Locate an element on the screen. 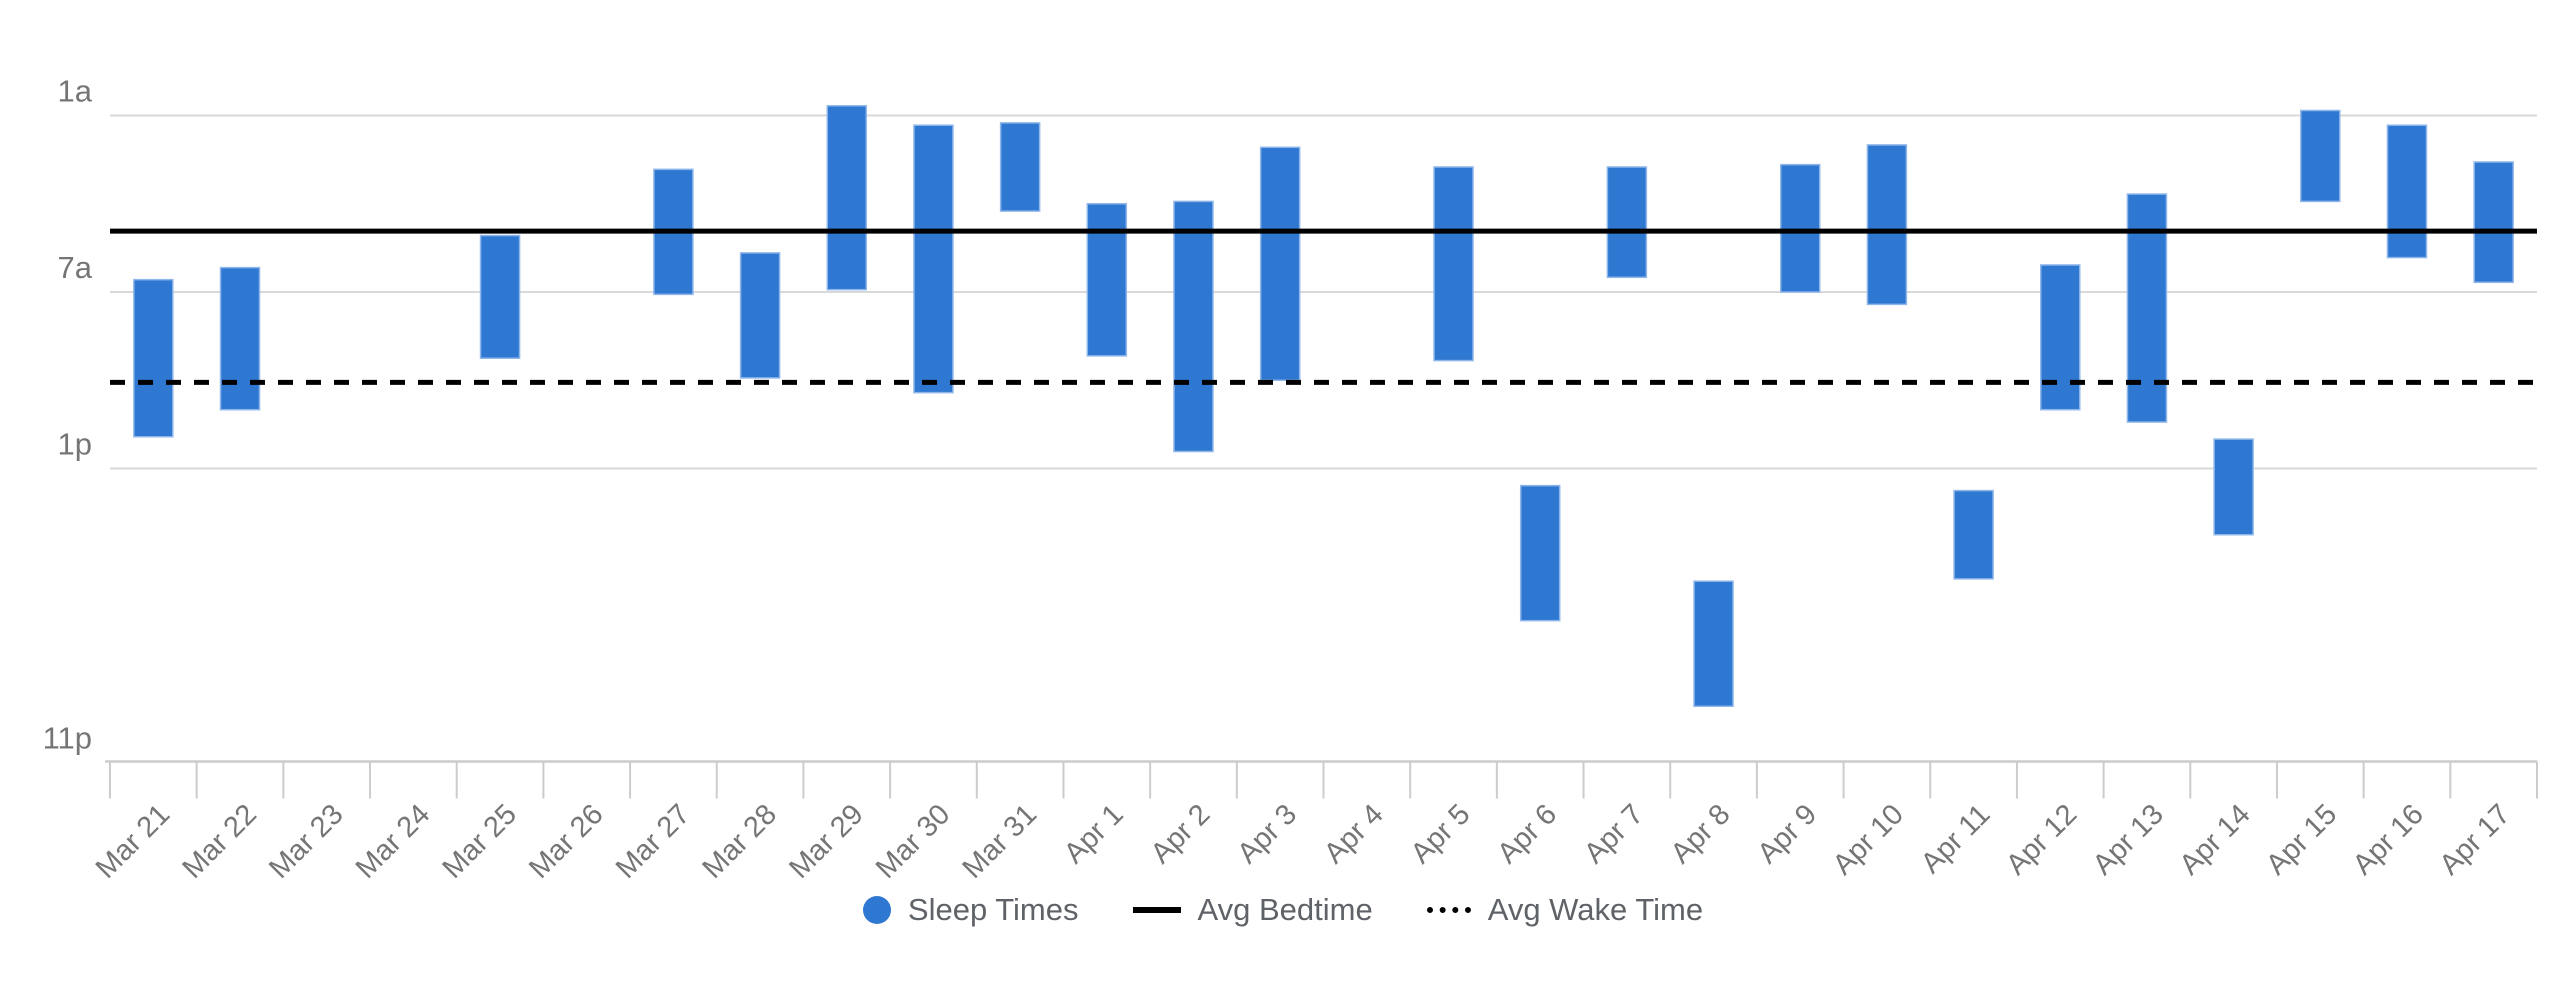 Image resolution: width=2566 pixels, height=1002 pixels. x-tick-label: Mar 25 is located at coordinates (480, 841).